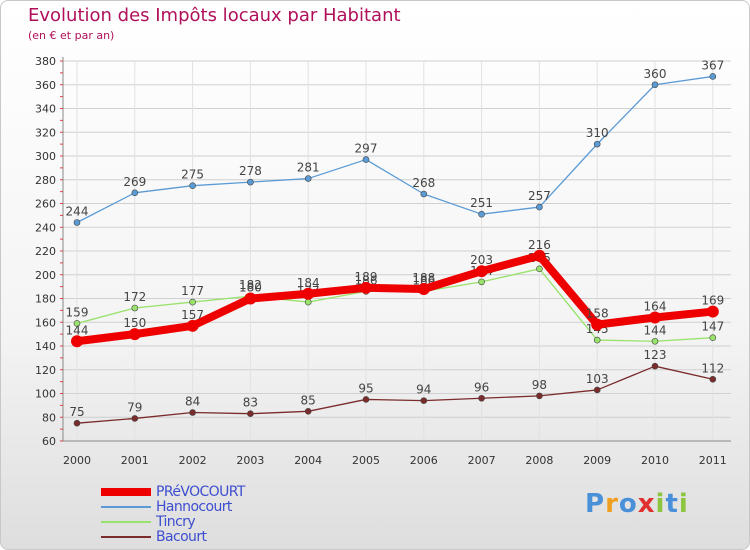 This screenshot has width=750, height=550. I want to click on x-tick-label: 2002, so click(193, 460).